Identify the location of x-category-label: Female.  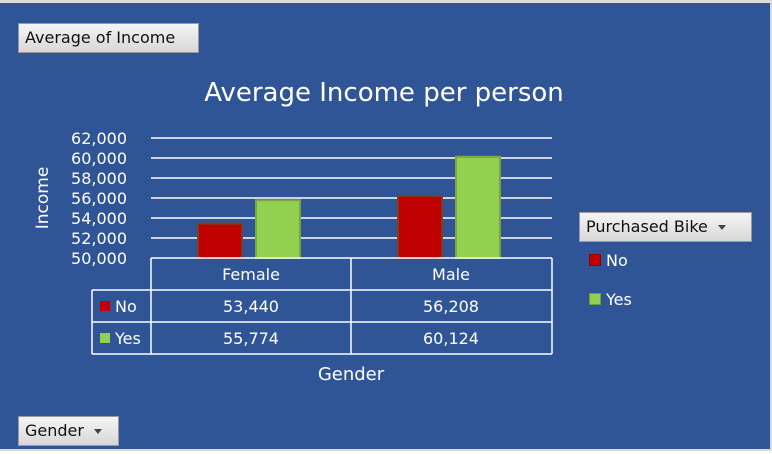
(251, 274).